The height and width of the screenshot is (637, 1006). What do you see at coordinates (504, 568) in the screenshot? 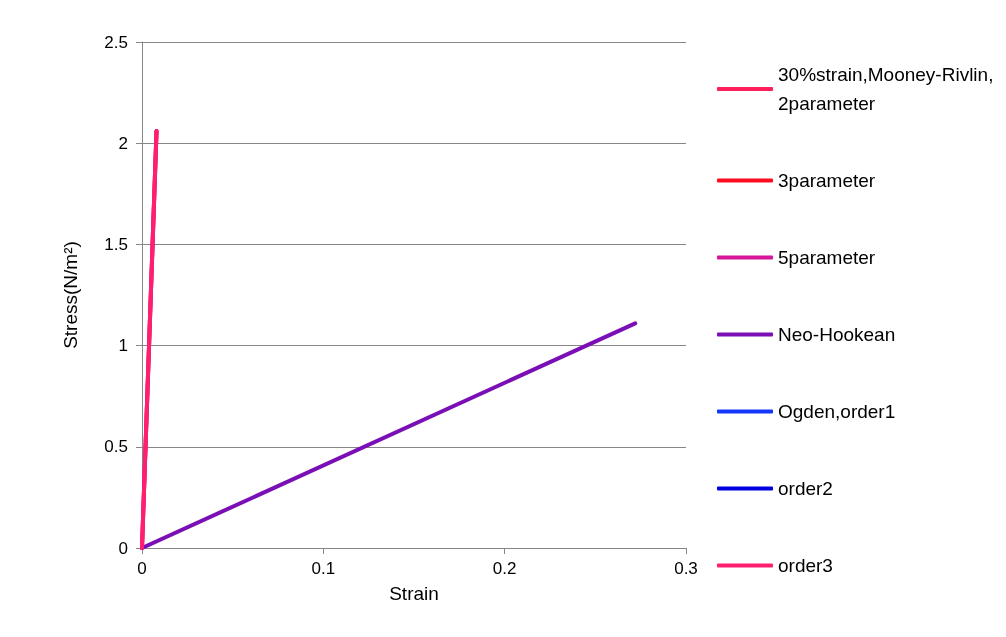
I see `x-tick-label: 0.2` at bounding box center [504, 568].